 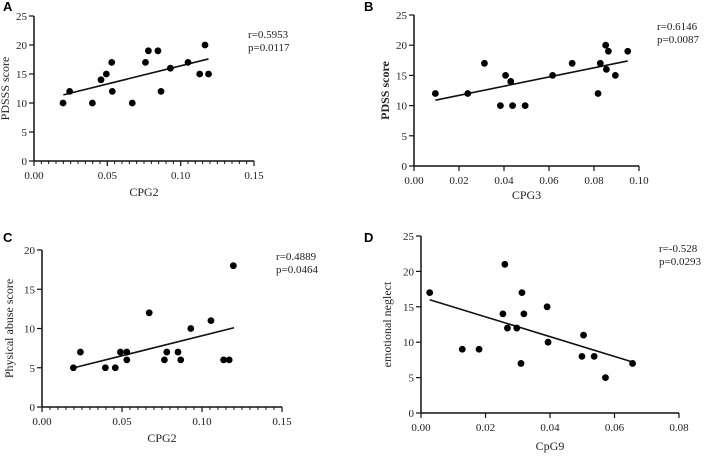 What do you see at coordinates (269, 48) in the screenshot?
I see `p-value: p=0.0117` at bounding box center [269, 48].